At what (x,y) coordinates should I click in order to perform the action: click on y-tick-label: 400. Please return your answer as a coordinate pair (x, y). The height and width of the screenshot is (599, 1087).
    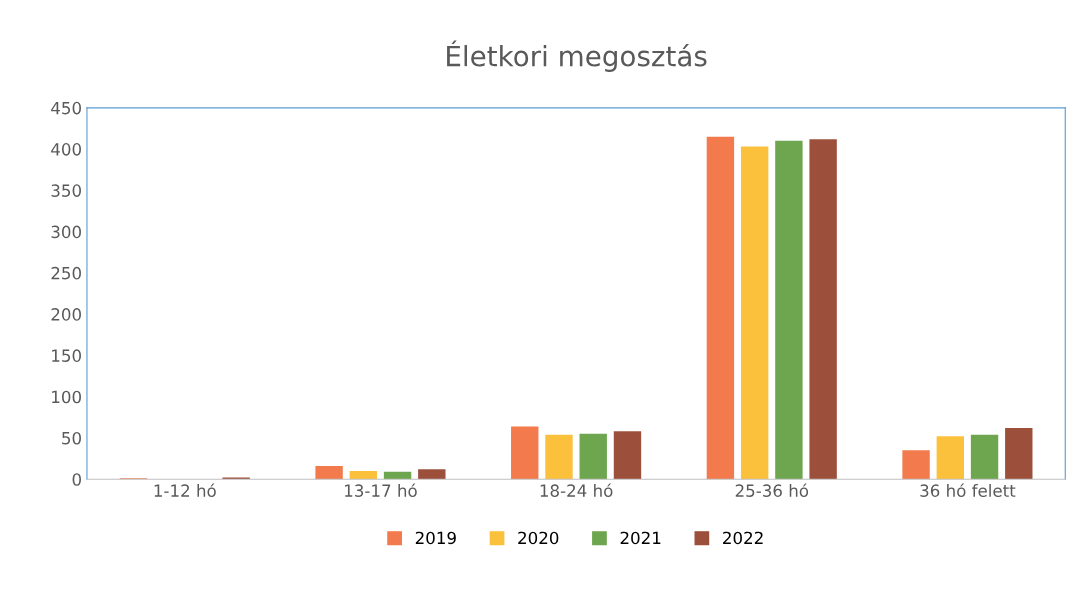
    Looking at the image, I should click on (66, 149).